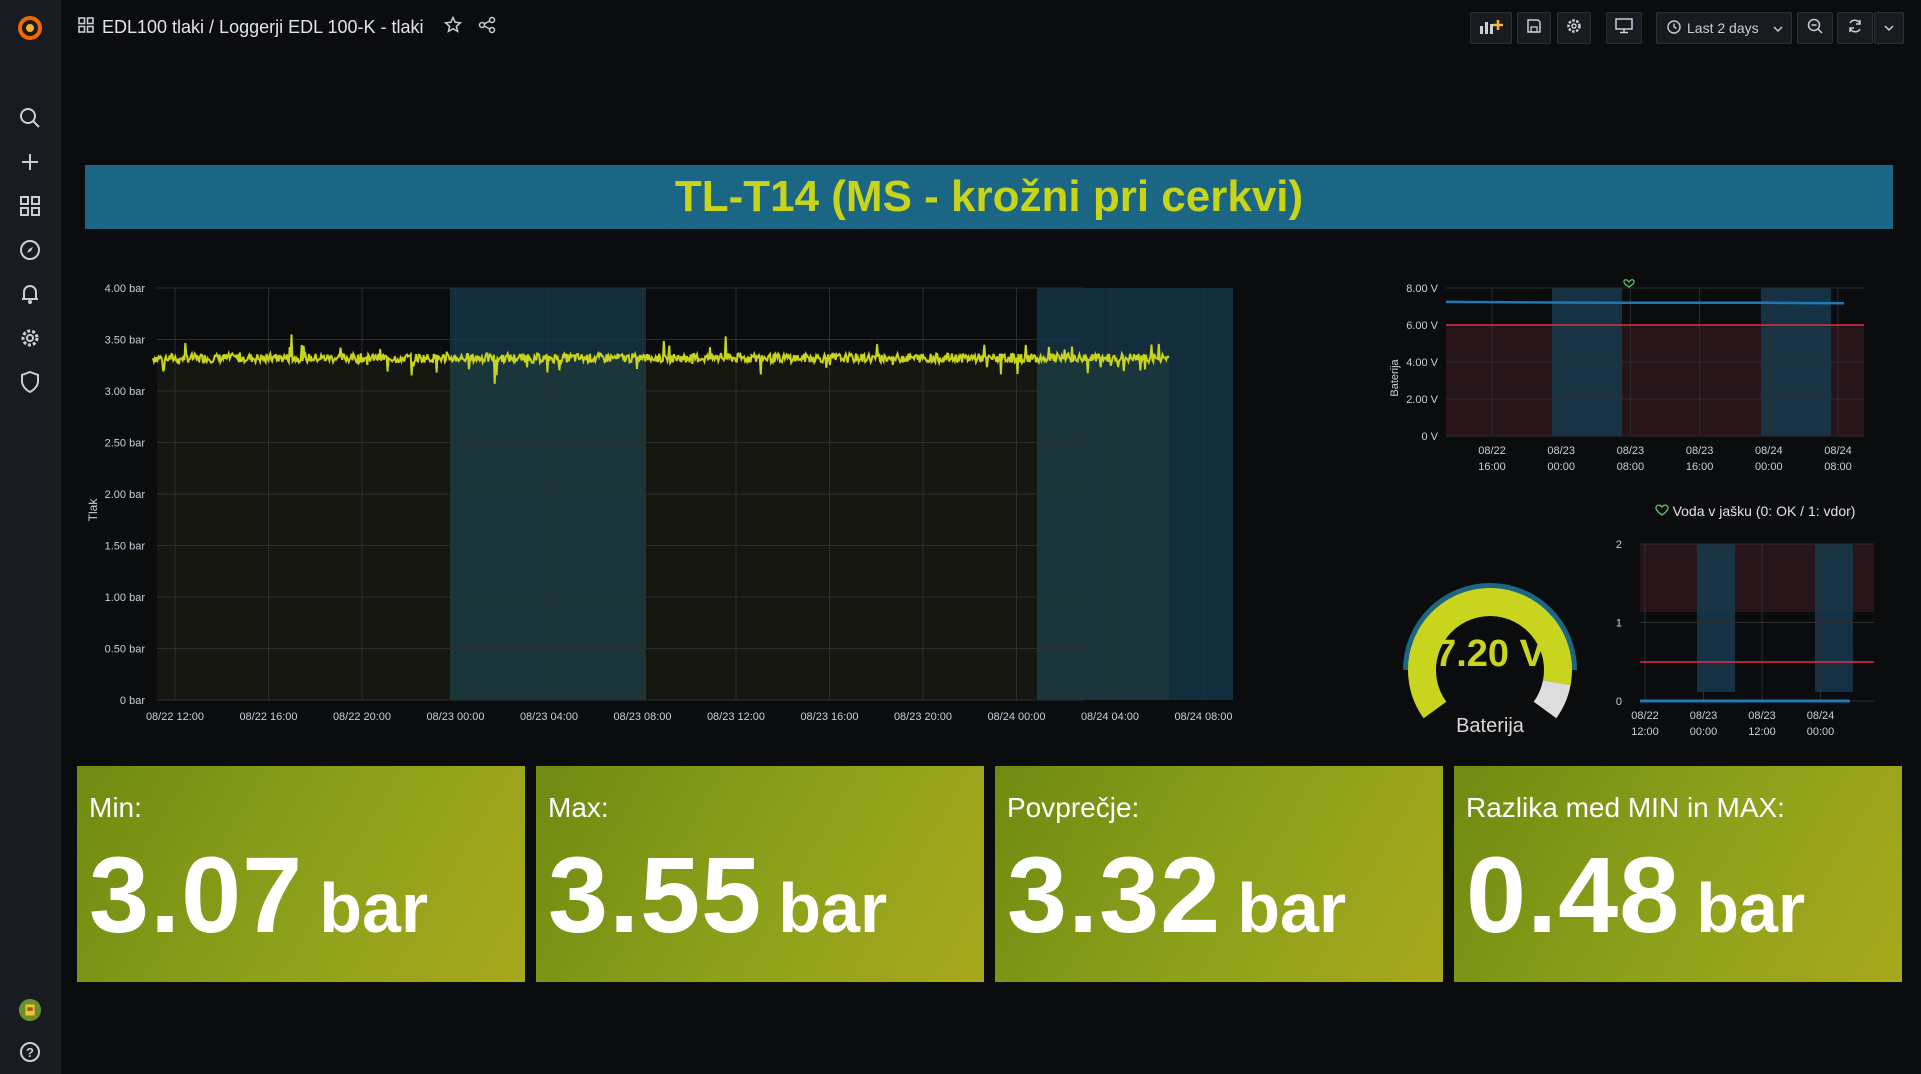 The image size is (1921, 1074). What do you see at coordinates (125, 650) in the screenshot?
I see `y-tick-label: 0.50 bar` at bounding box center [125, 650].